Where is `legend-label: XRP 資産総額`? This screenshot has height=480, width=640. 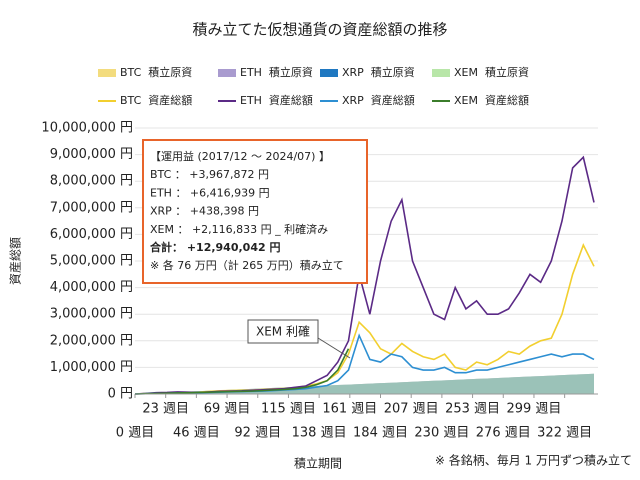
legend-label: XRP 資産総額 is located at coordinates (378, 100).